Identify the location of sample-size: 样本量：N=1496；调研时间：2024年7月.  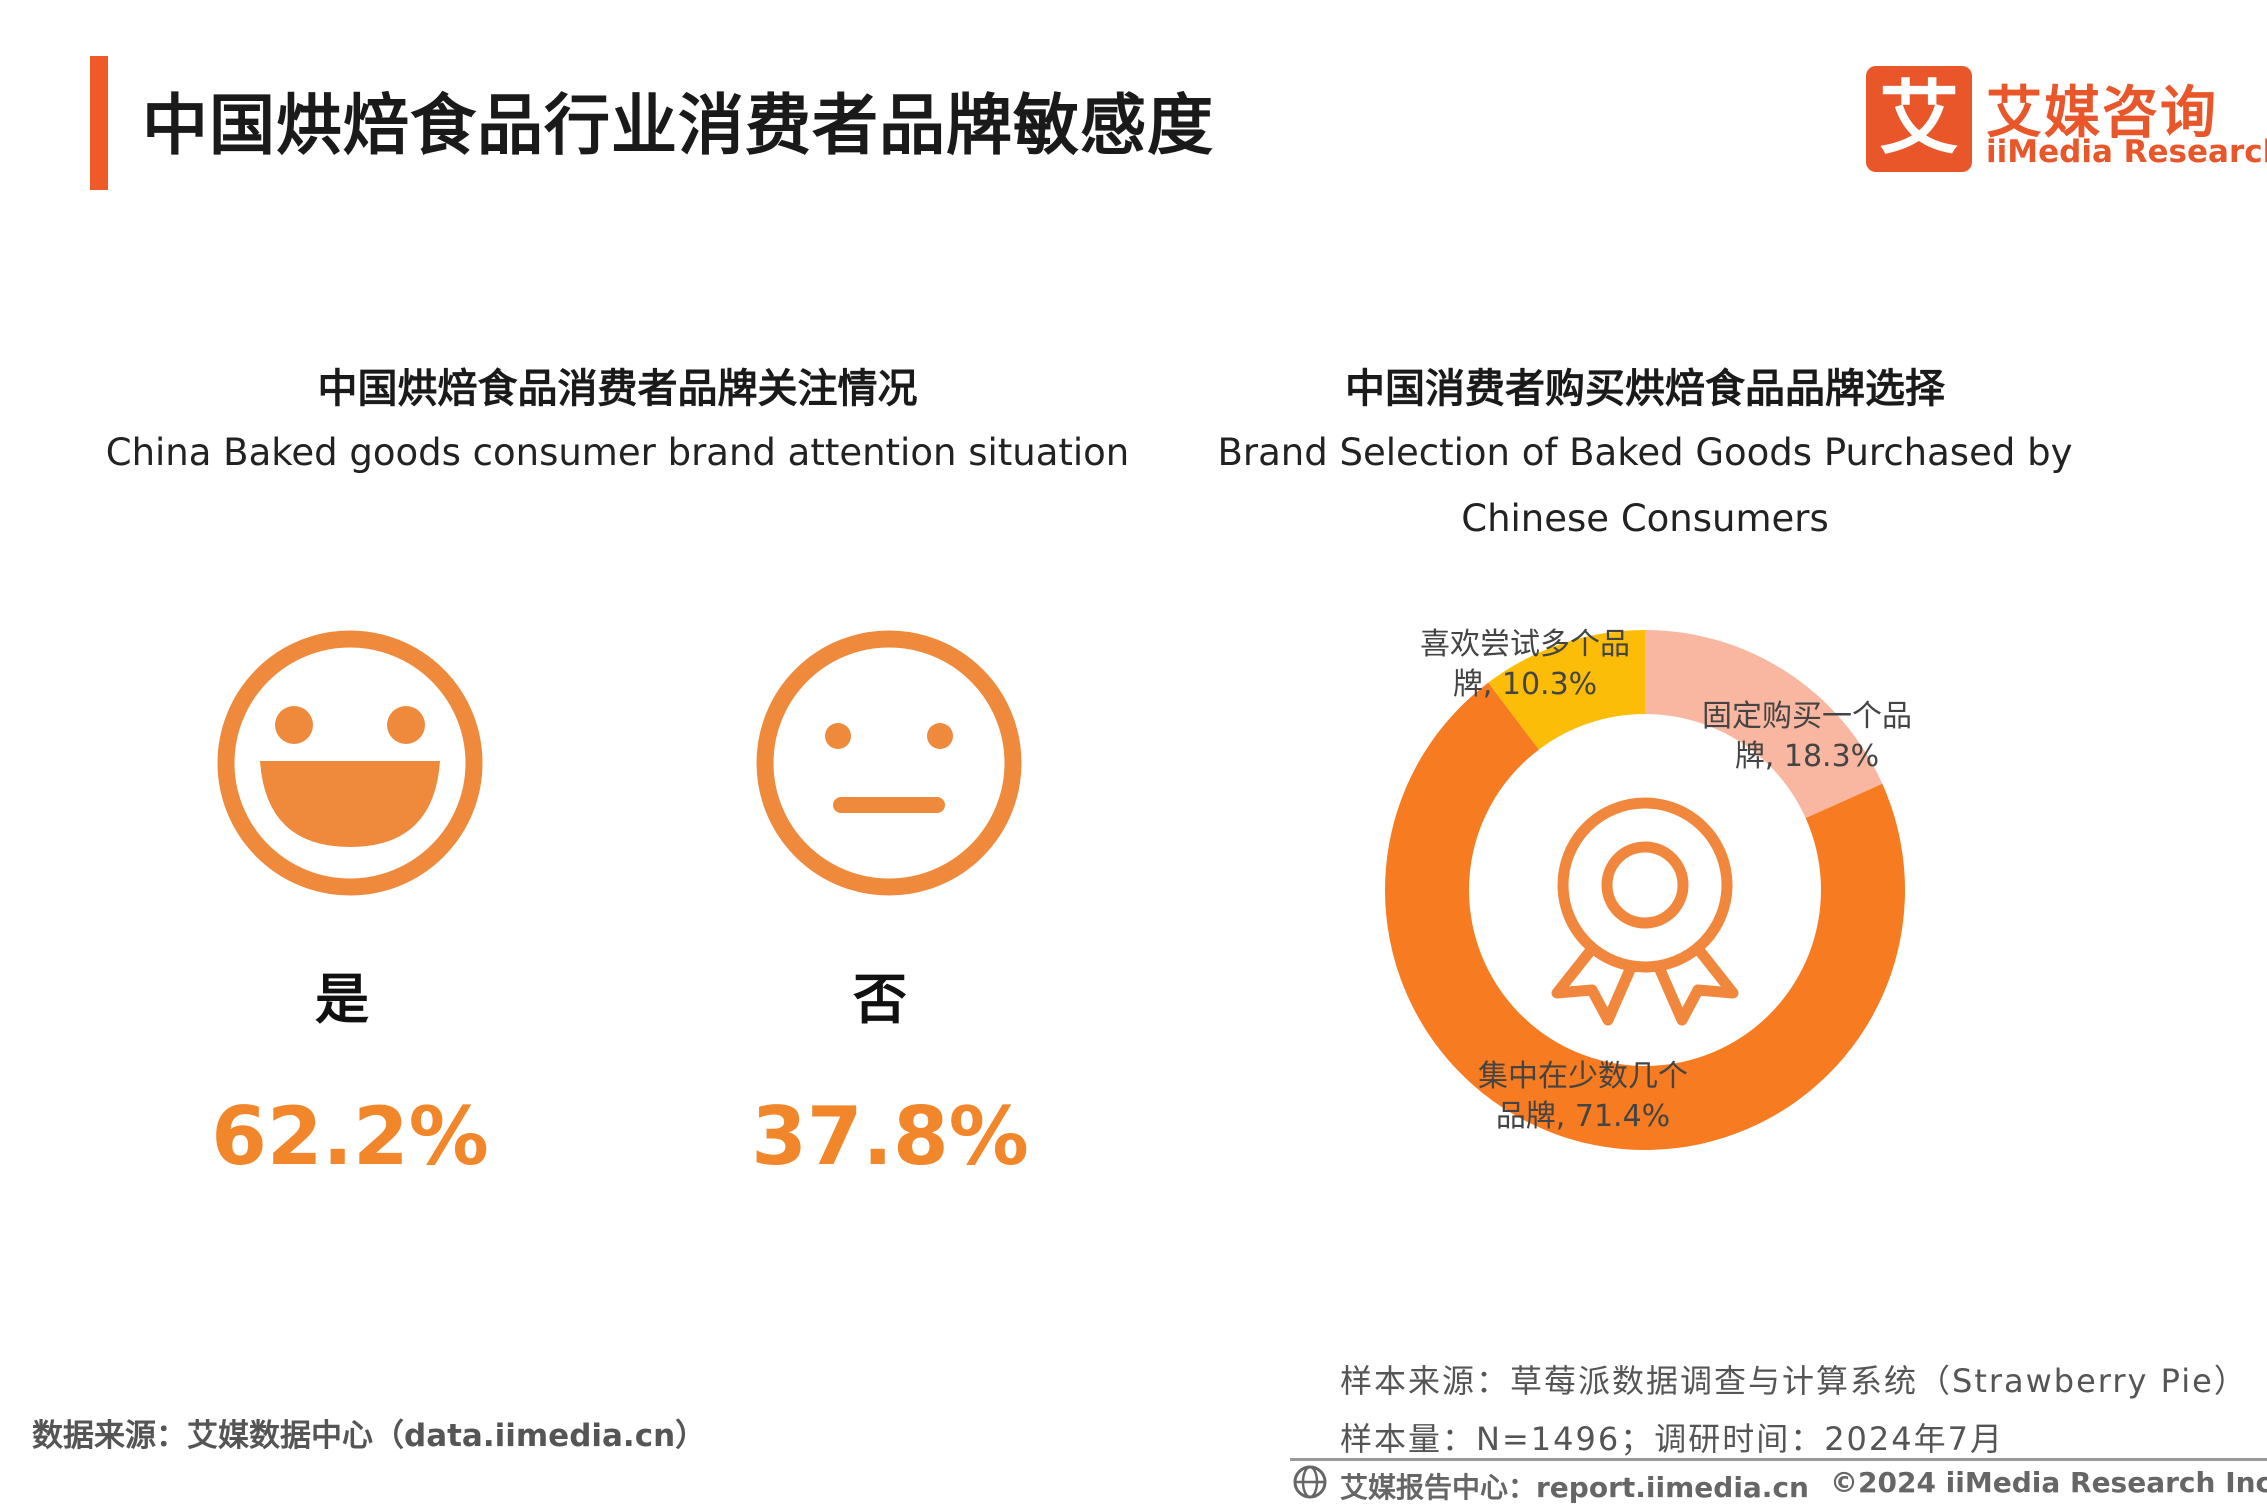
(1672, 1439).